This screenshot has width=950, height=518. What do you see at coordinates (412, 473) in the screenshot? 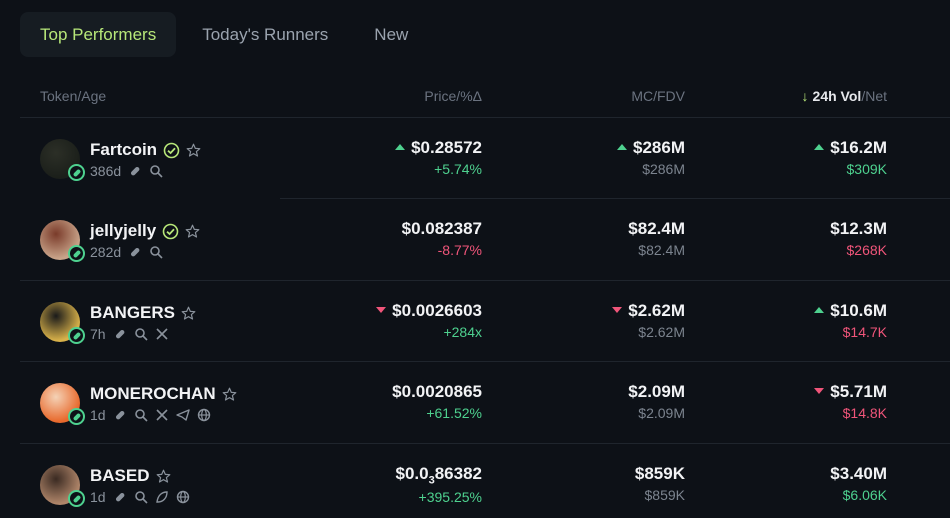
I see `price-prefix: $0.0` at bounding box center [412, 473].